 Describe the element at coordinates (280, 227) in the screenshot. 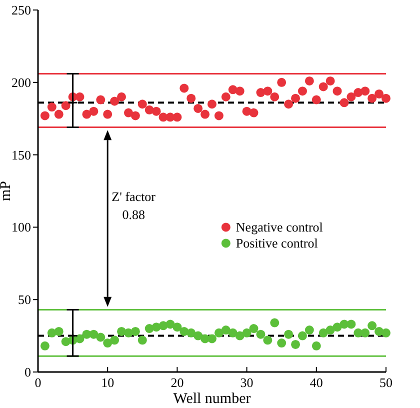

I see `legend-label: Negative control` at that location.